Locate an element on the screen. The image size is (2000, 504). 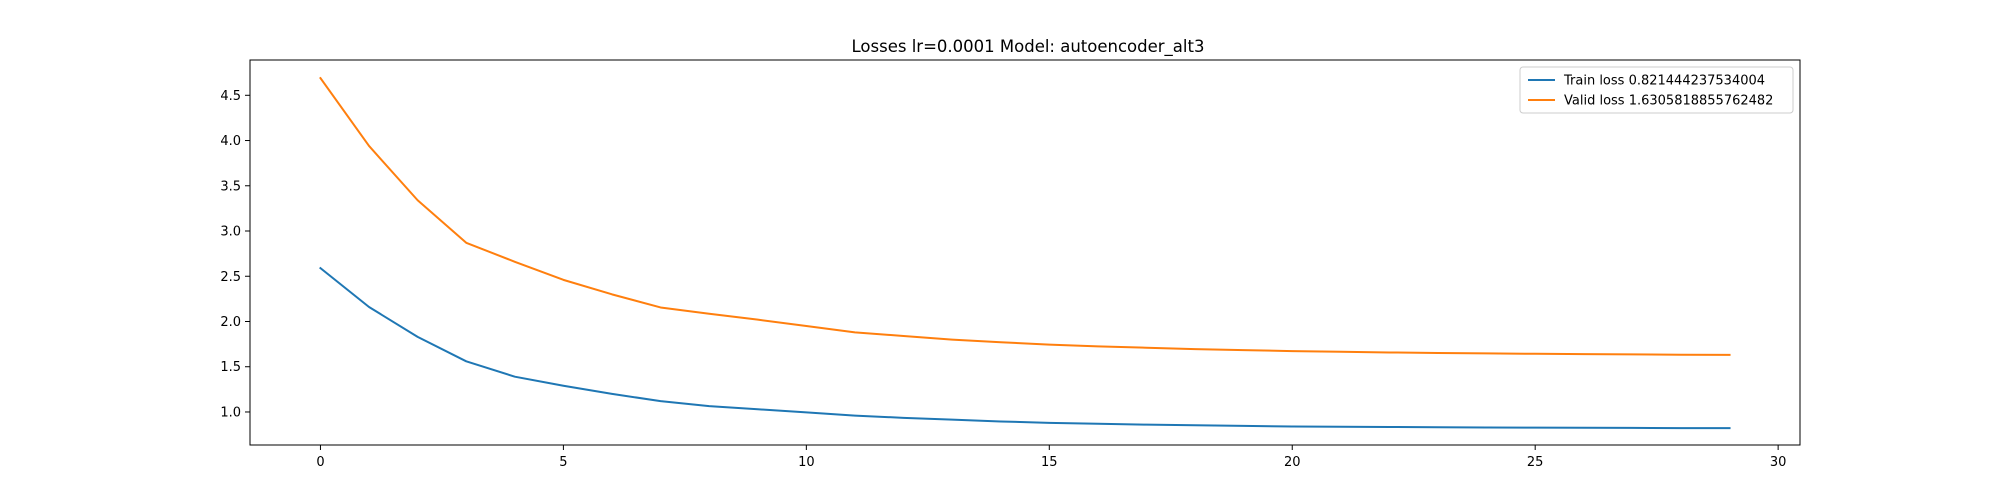
x-tick-label: 25 is located at coordinates (1535, 462).